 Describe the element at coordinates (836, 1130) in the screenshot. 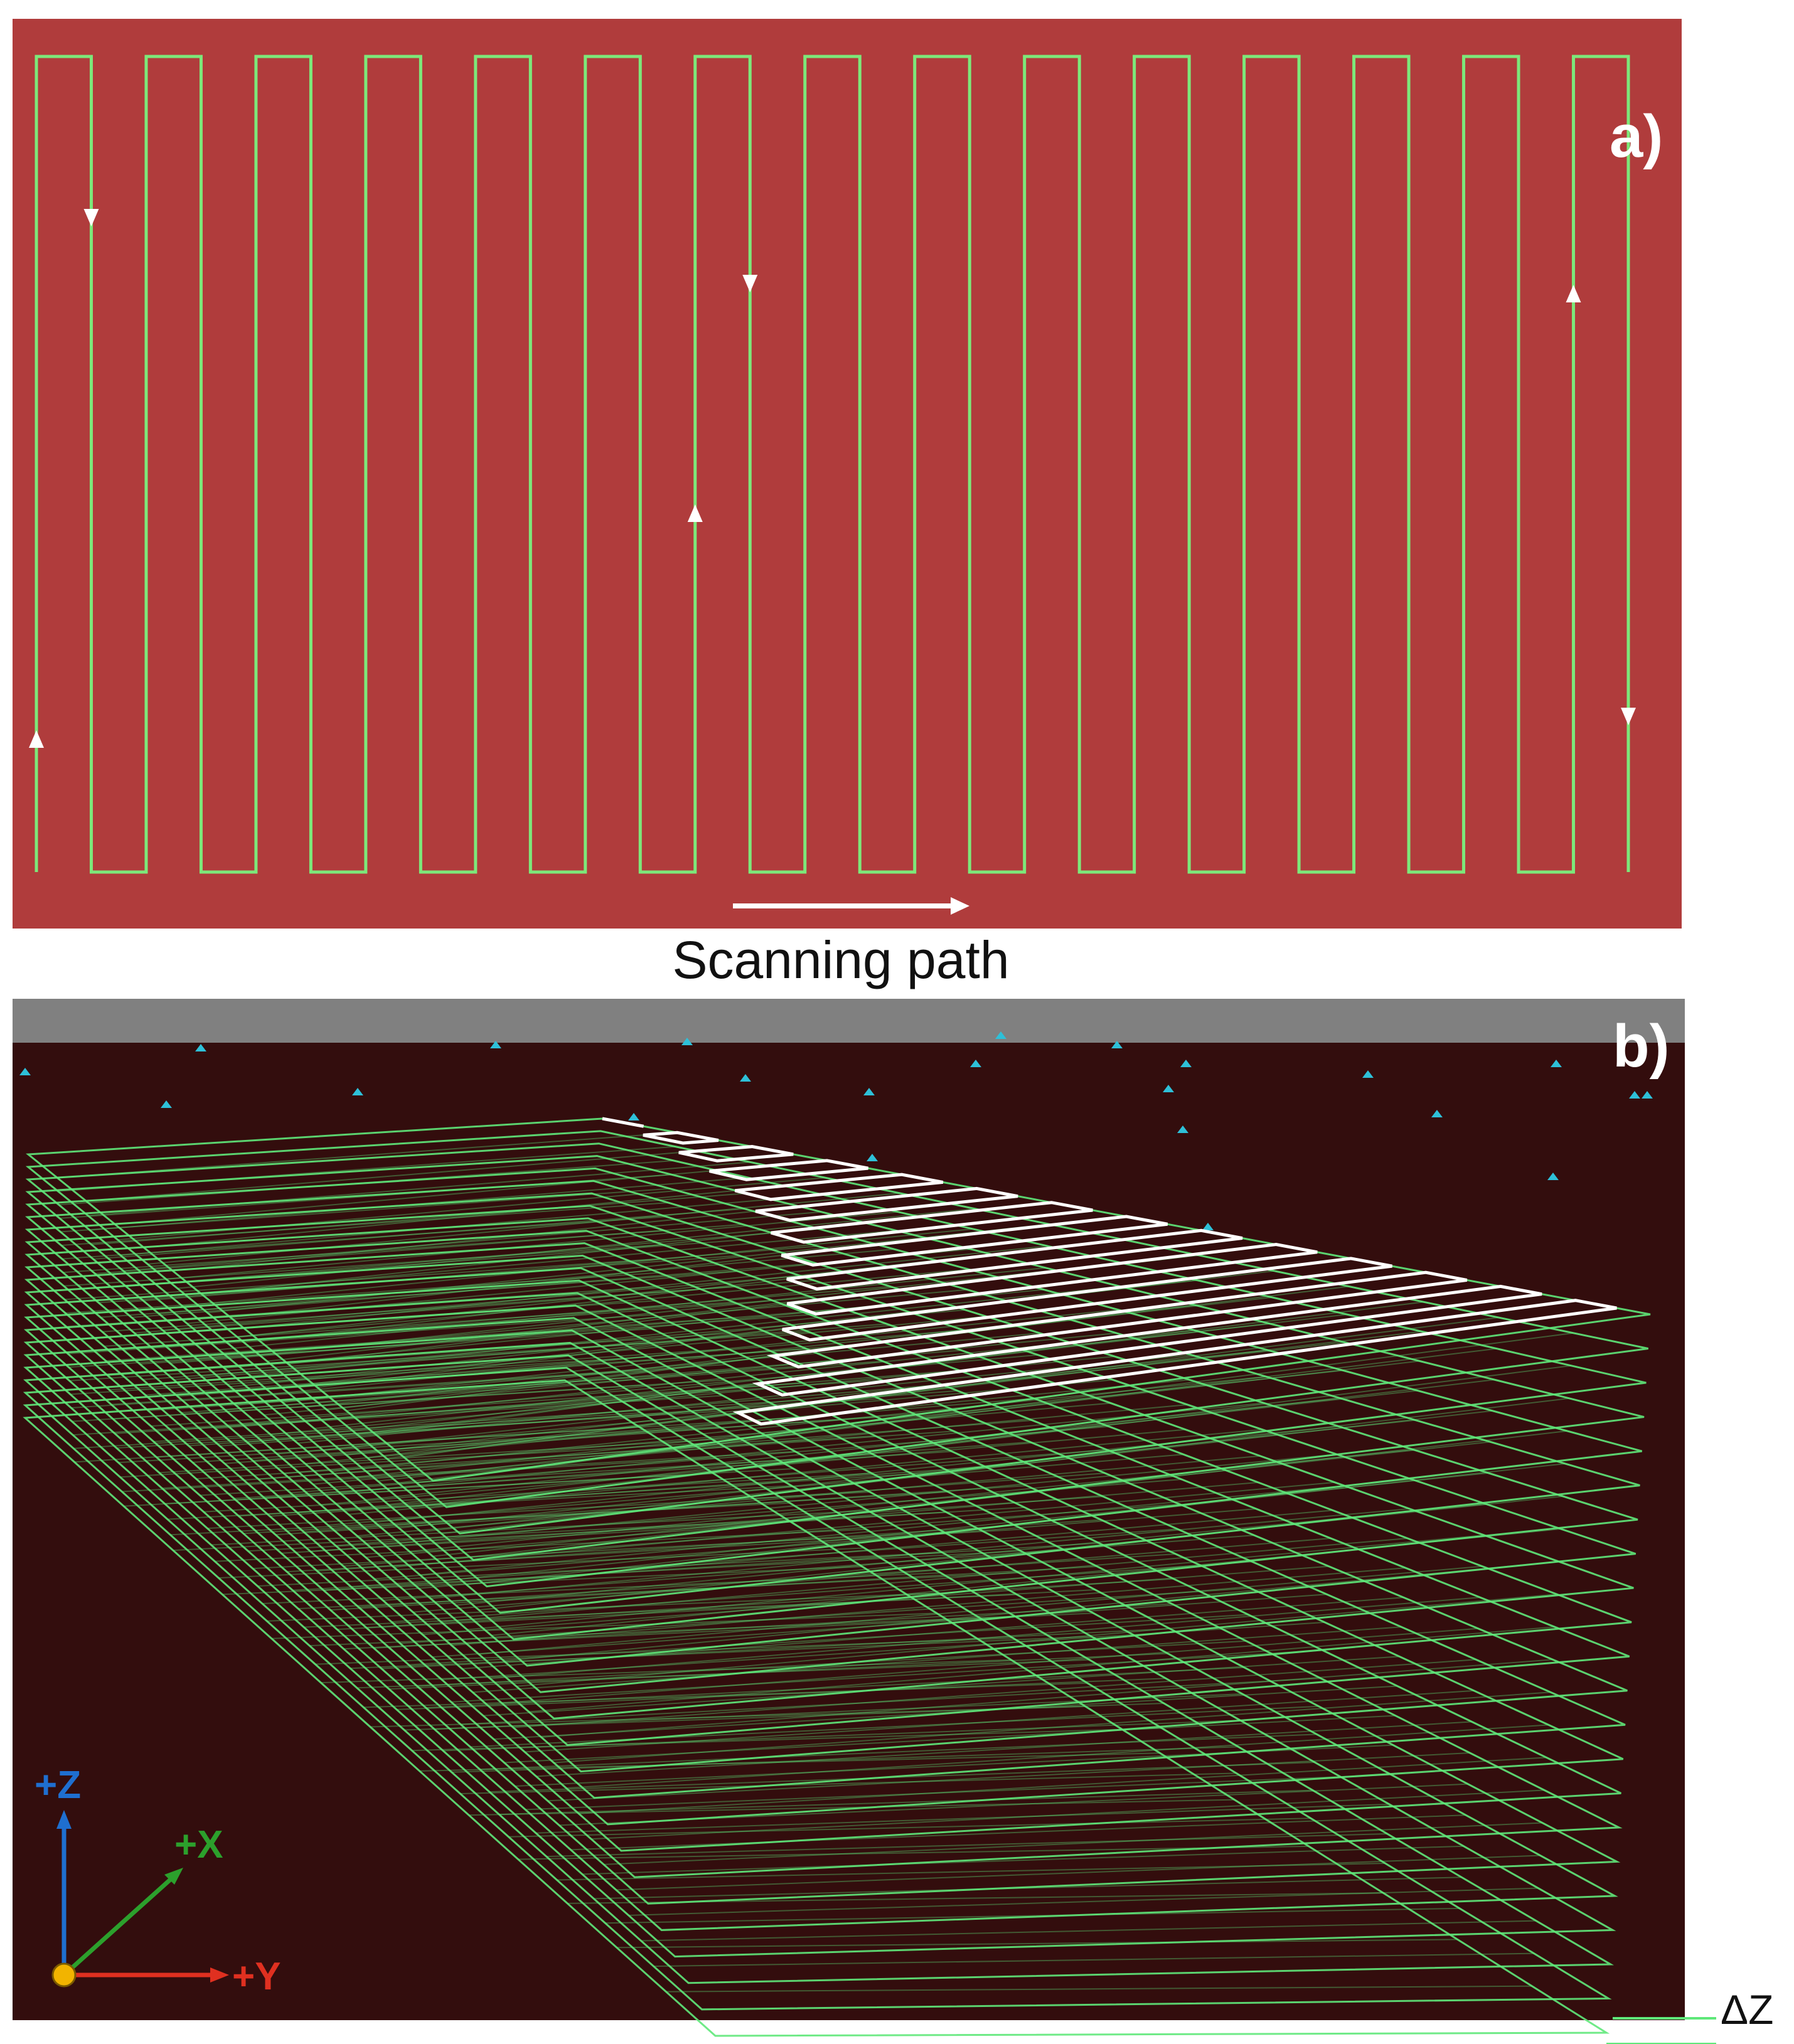

I see `scene-markers` at that location.